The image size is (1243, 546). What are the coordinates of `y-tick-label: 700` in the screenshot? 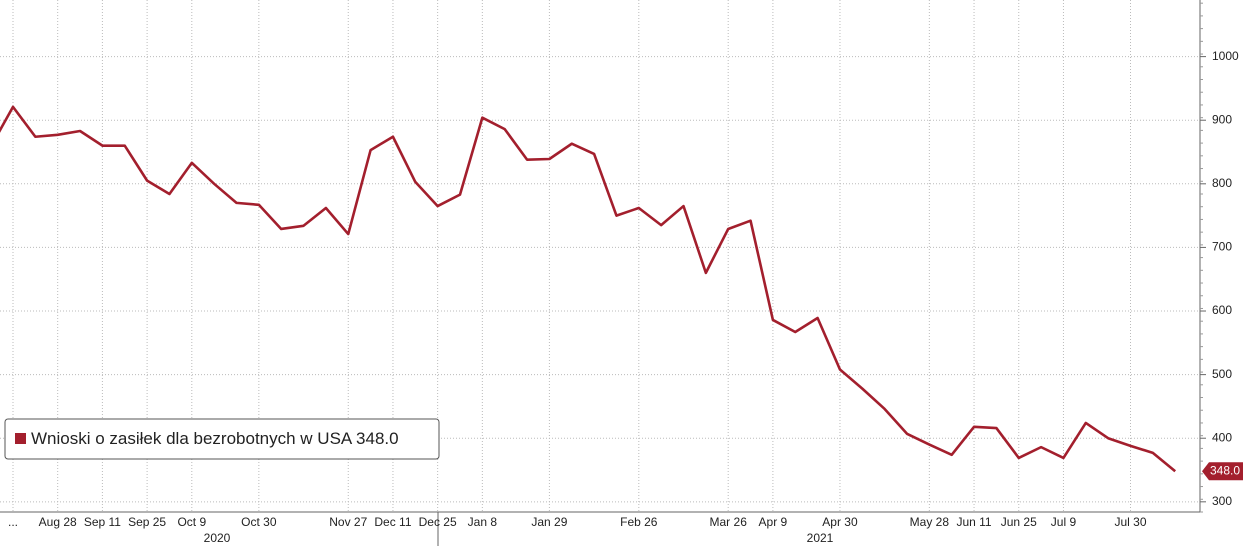 It's located at (1222, 247).